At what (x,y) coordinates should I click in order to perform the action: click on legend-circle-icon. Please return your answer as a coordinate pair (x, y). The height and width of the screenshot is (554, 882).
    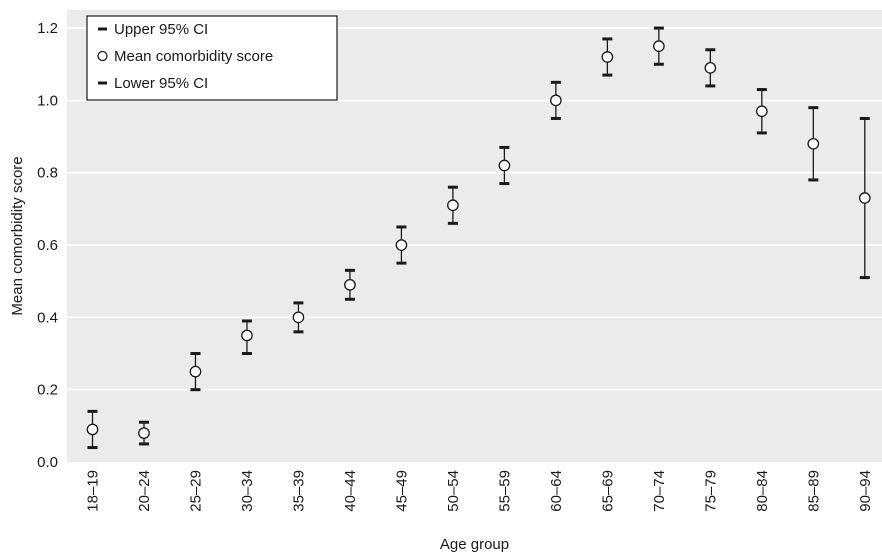
    Looking at the image, I should click on (102, 56).